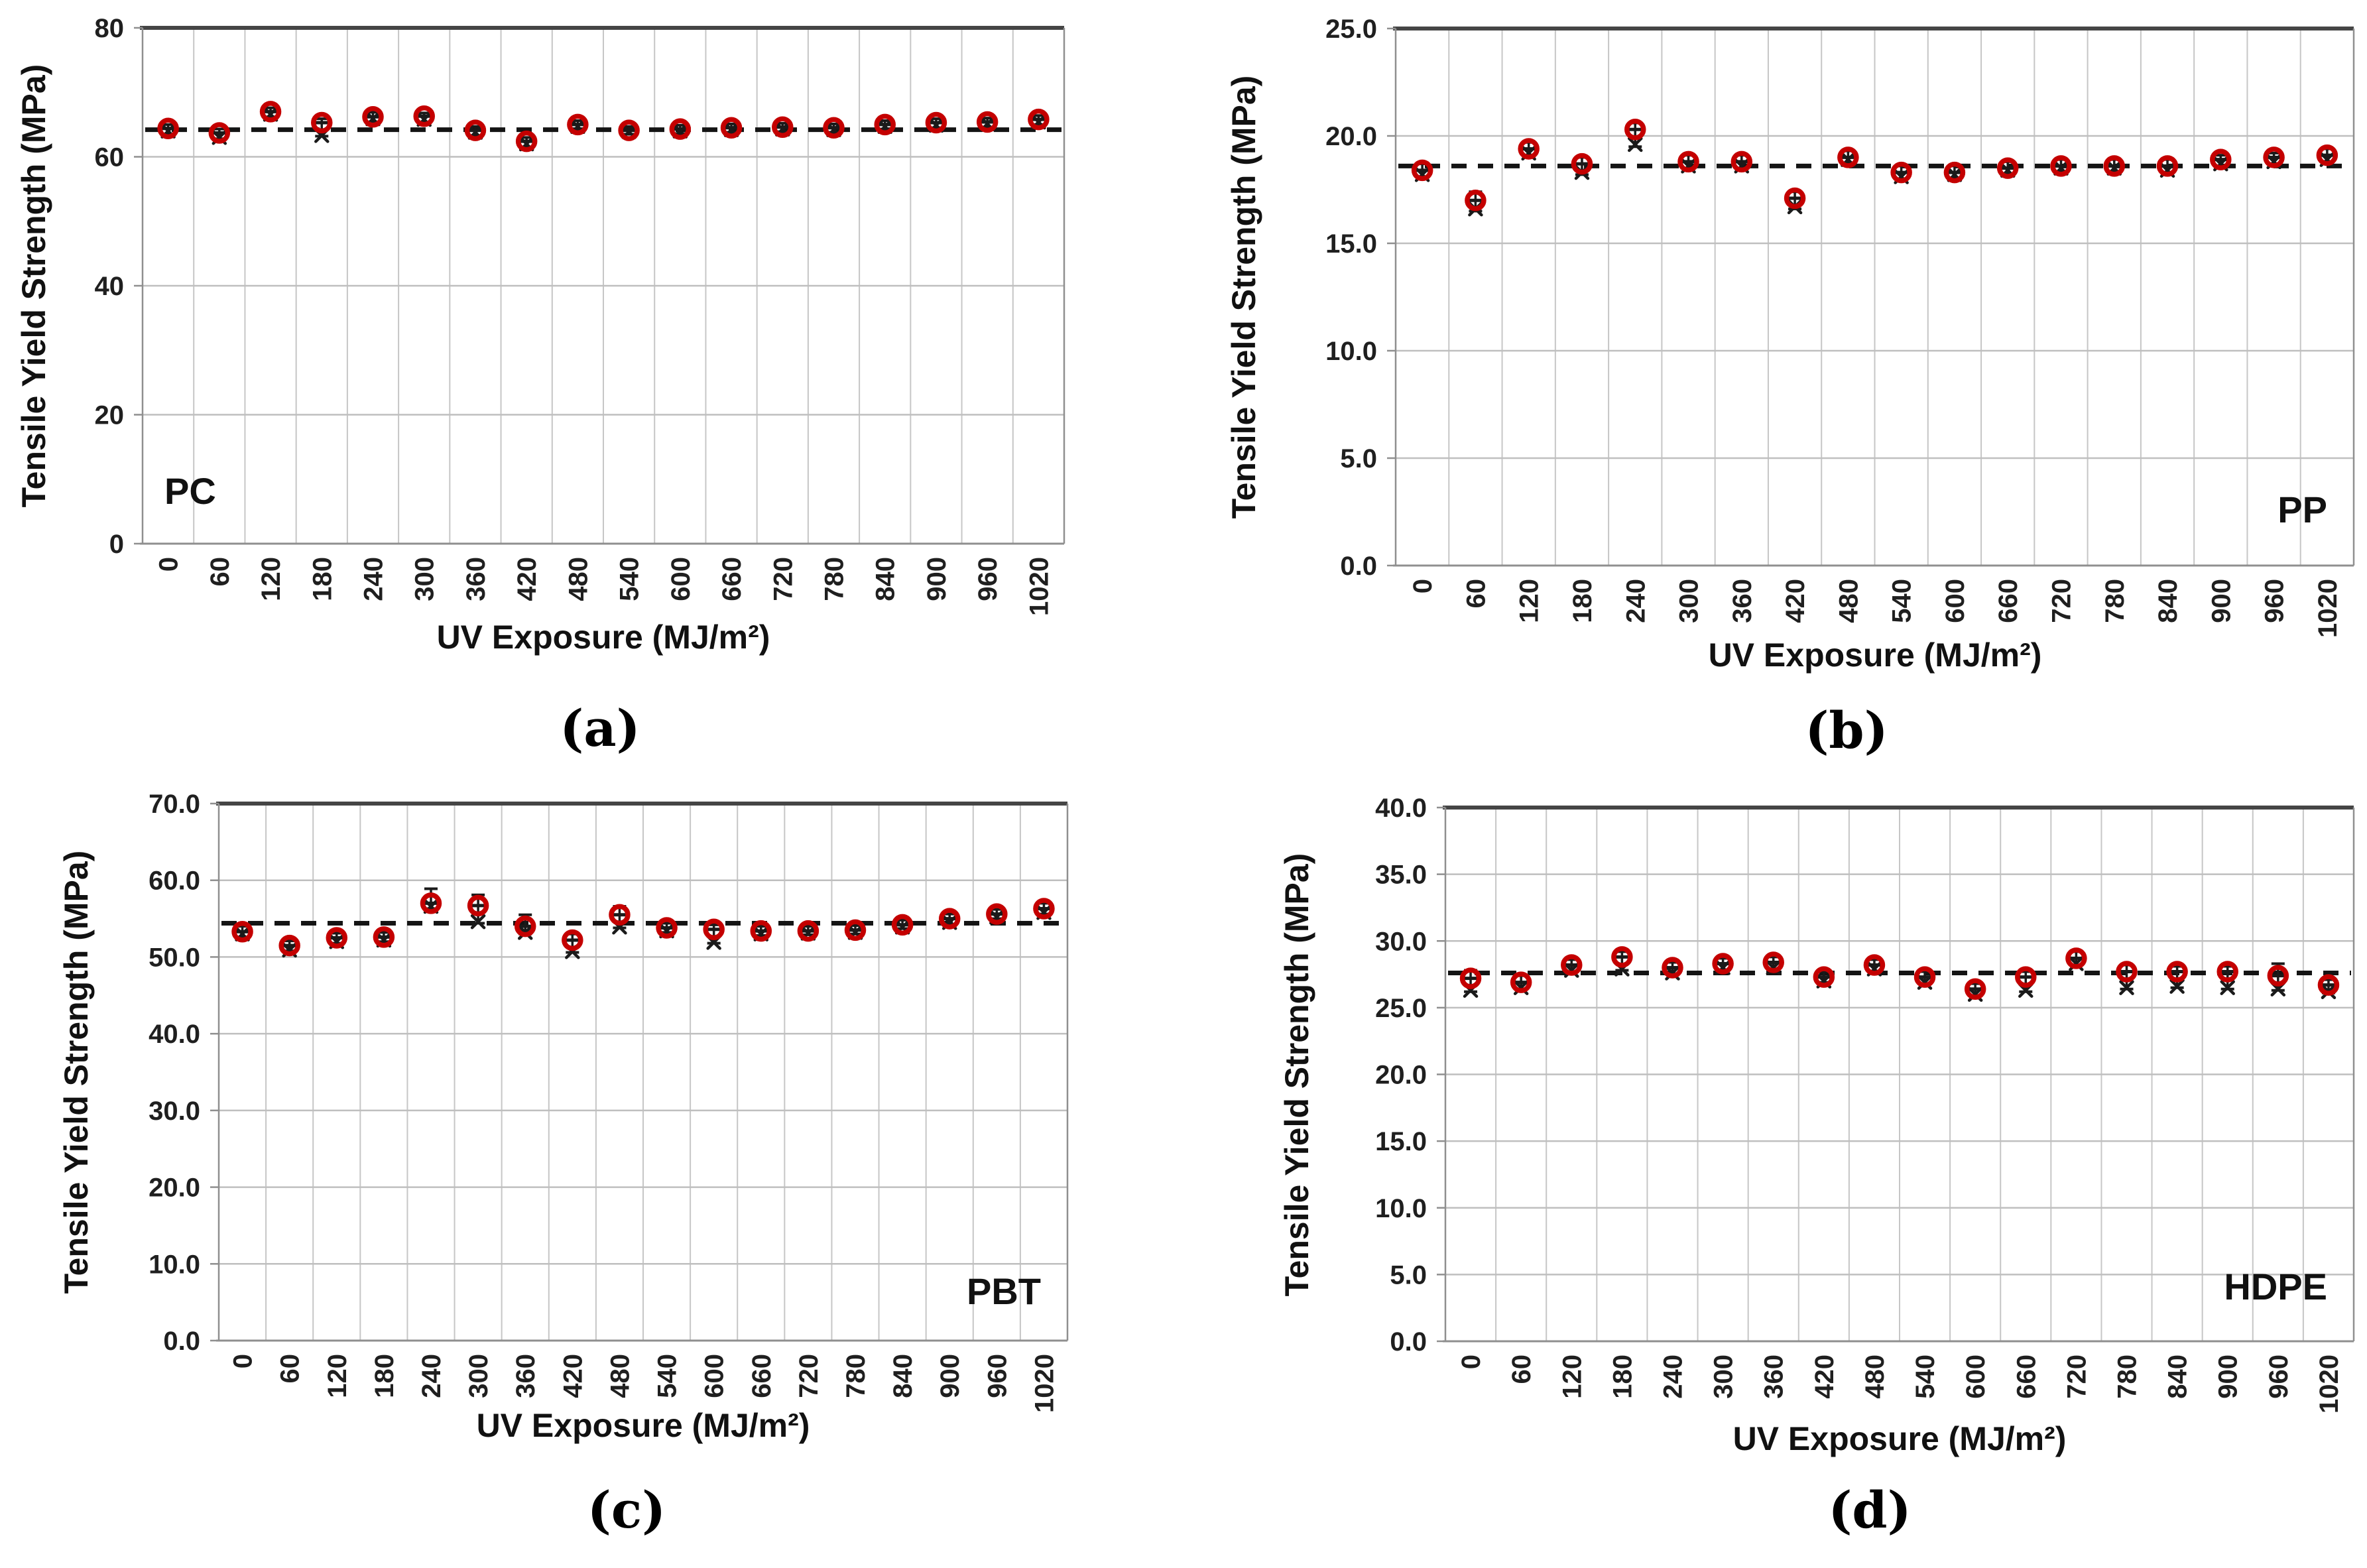  I want to click on x-tick-label: 120, so click(1529, 601).